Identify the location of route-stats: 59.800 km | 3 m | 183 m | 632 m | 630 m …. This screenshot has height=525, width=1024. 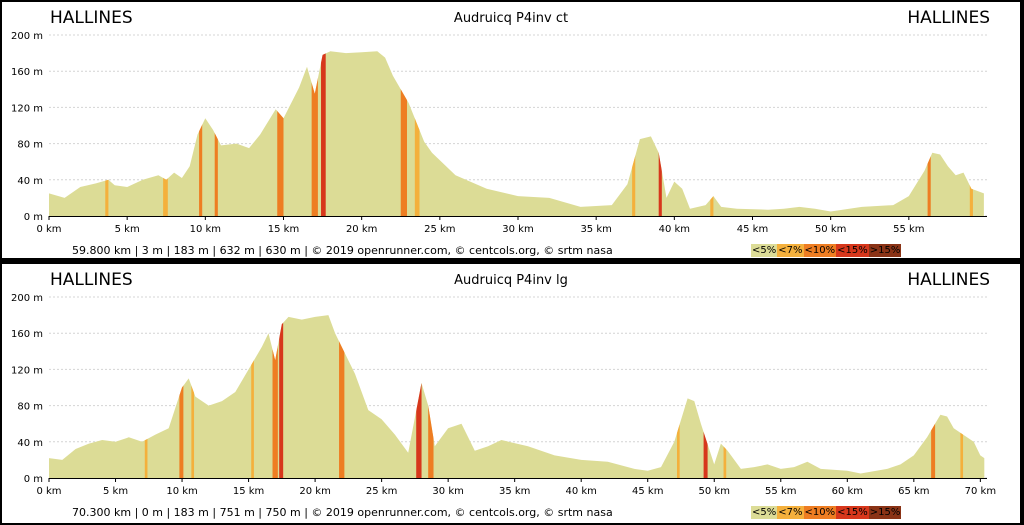
(342, 250).